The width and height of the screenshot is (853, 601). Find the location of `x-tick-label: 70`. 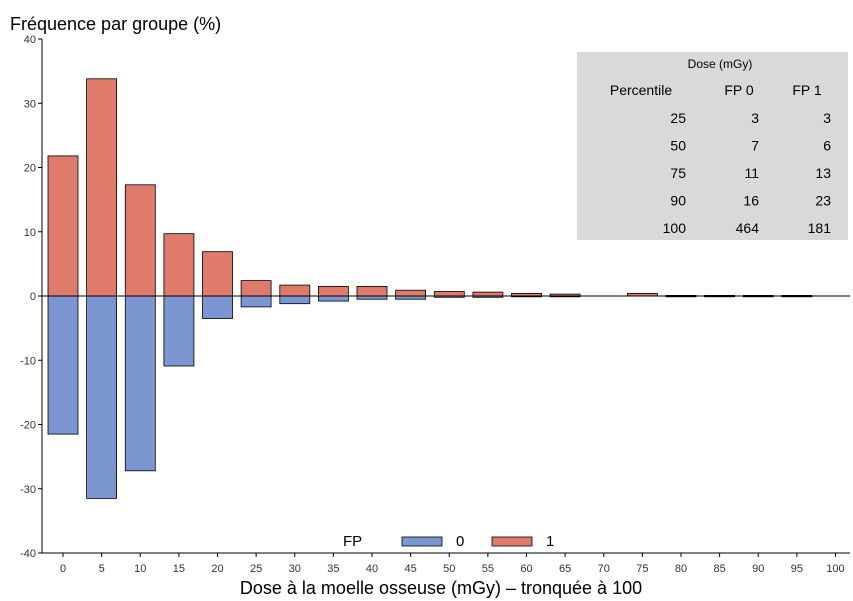

x-tick-label: 70 is located at coordinates (604, 569).